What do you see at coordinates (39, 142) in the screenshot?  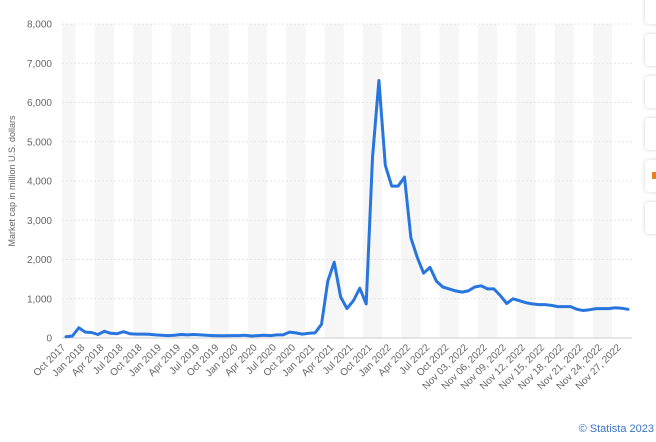 I see `y-tick-label: 5,000` at bounding box center [39, 142].